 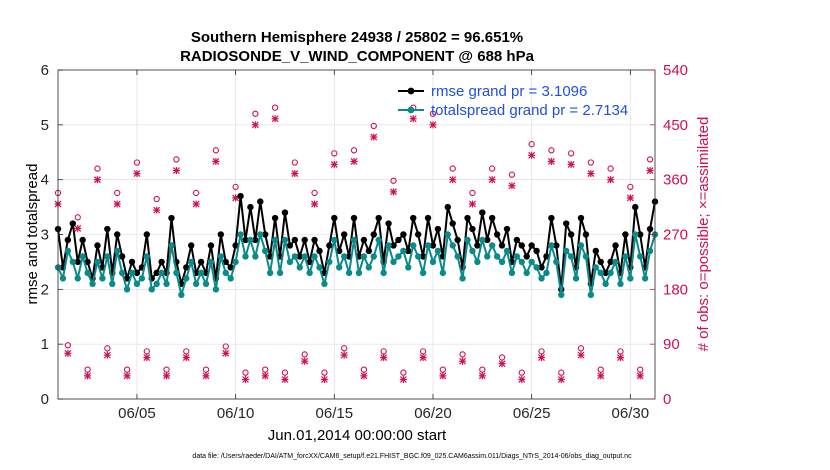 I want to click on x-tick-label: 06/15, so click(x=335, y=413).